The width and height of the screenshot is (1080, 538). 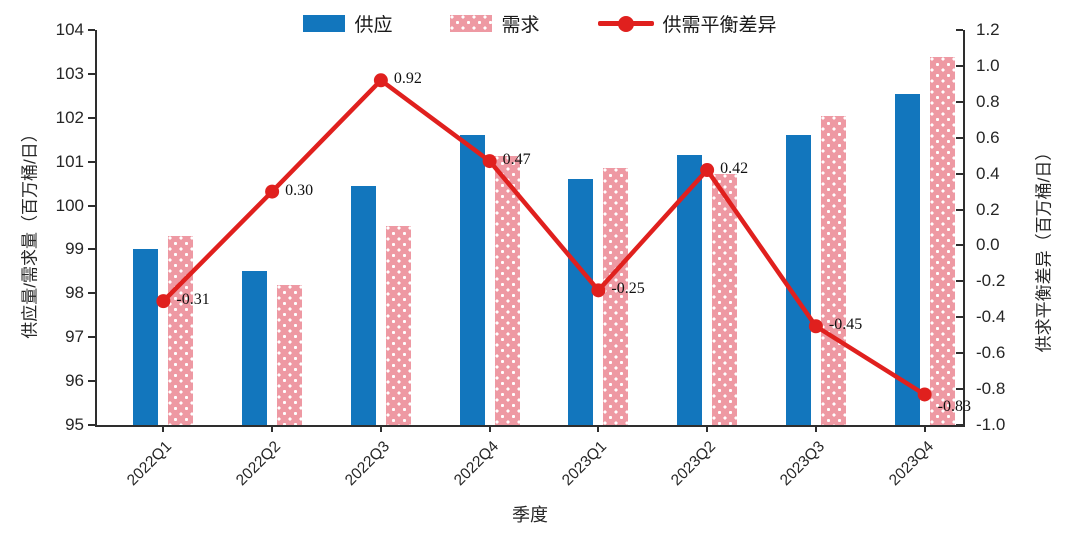 What do you see at coordinates (988, 29) in the screenshot?
I see `y-axis-right-tick-label: 1.2` at bounding box center [988, 29].